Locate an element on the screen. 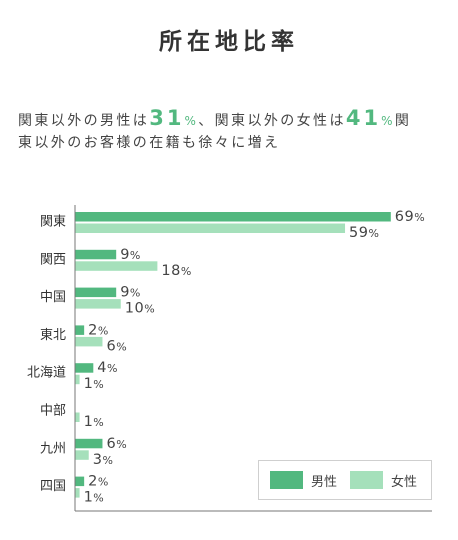  legend-item-male: 男性 is located at coordinates (303, 480).